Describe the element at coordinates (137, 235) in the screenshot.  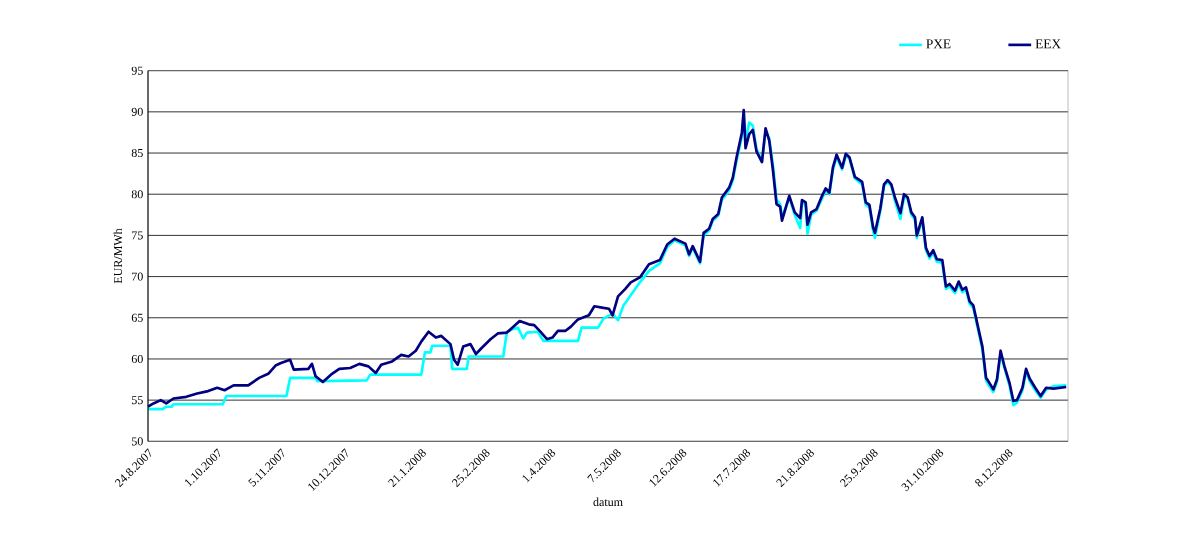
I see `y-tick-label: 75` at that location.